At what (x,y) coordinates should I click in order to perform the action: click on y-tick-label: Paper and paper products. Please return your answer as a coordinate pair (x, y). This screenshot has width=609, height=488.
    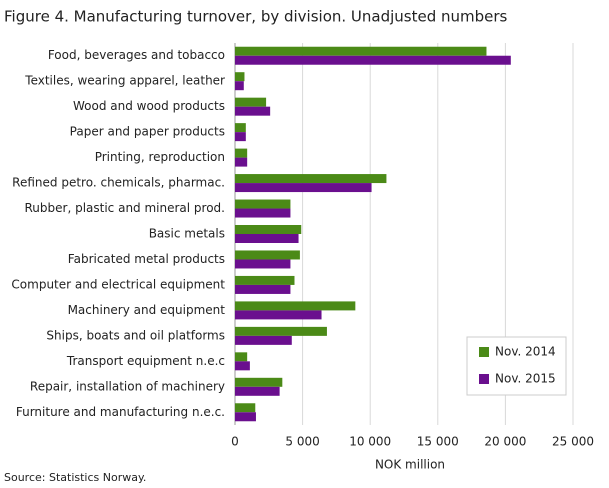
    Looking at the image, I should click on (147, 132).